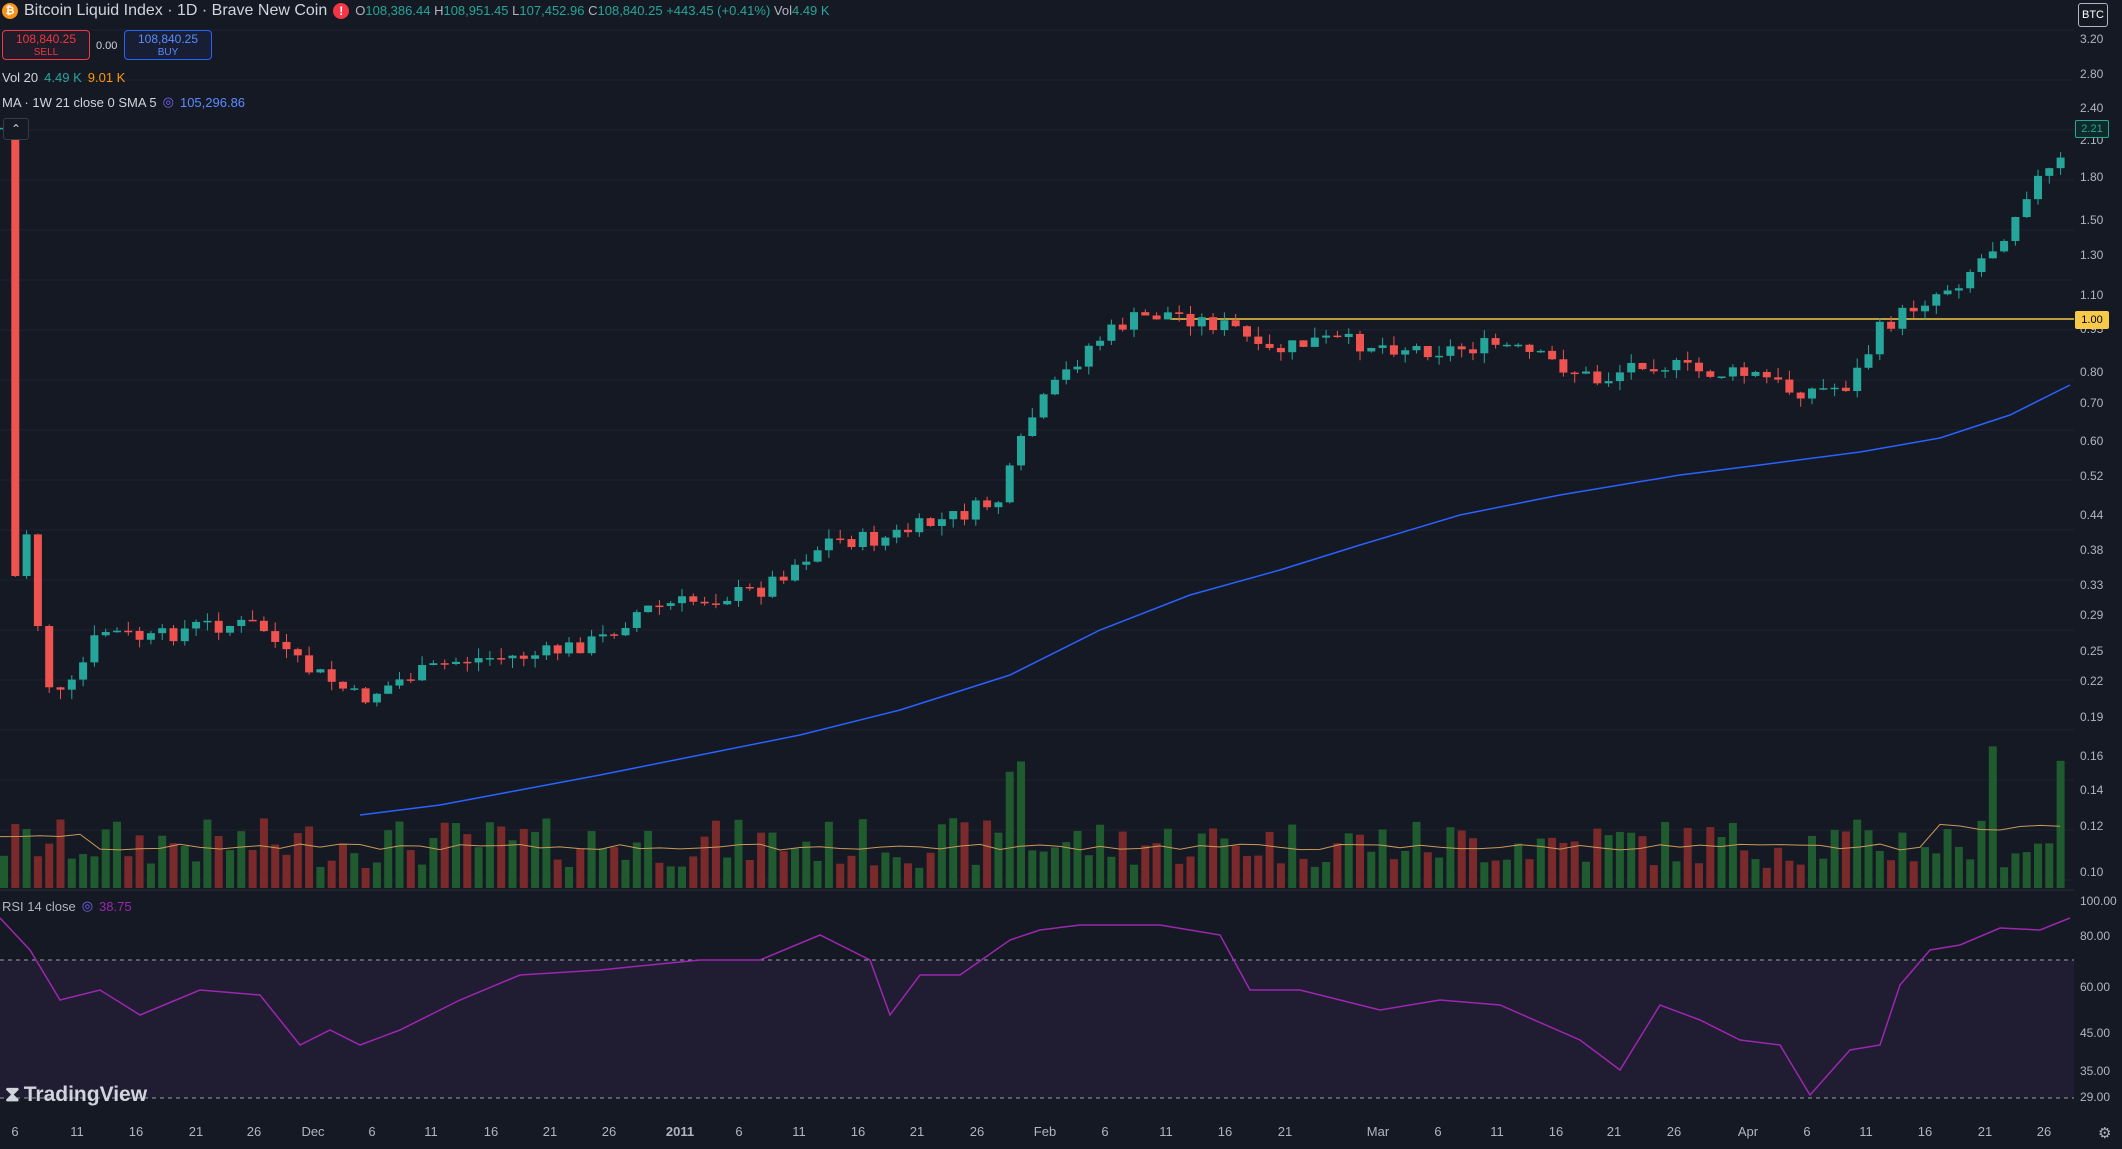 This screenshot has height=1149, width=2122. Describe the element at coordinates (124, 102) in the screenshot. I see `ma-legend: MA · 1W 21 close 0 SMA 5 ◎ 105,296.86` at that location.